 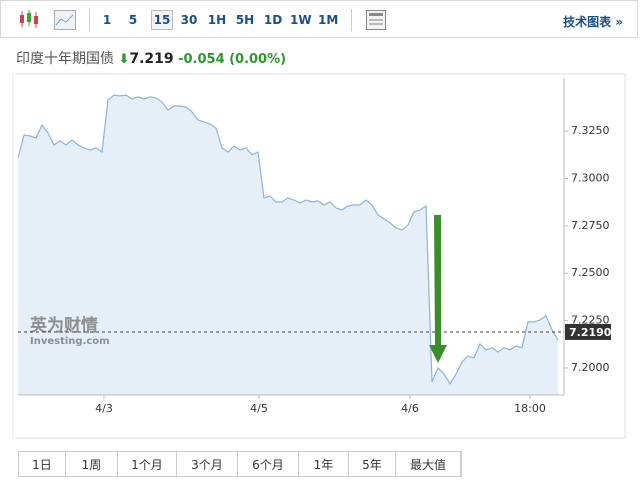 What do you see at coordinates (593, 22) in the screenshot?
I see `tech-chart-link: 技术图表 »` at bounding box center [593, 22].